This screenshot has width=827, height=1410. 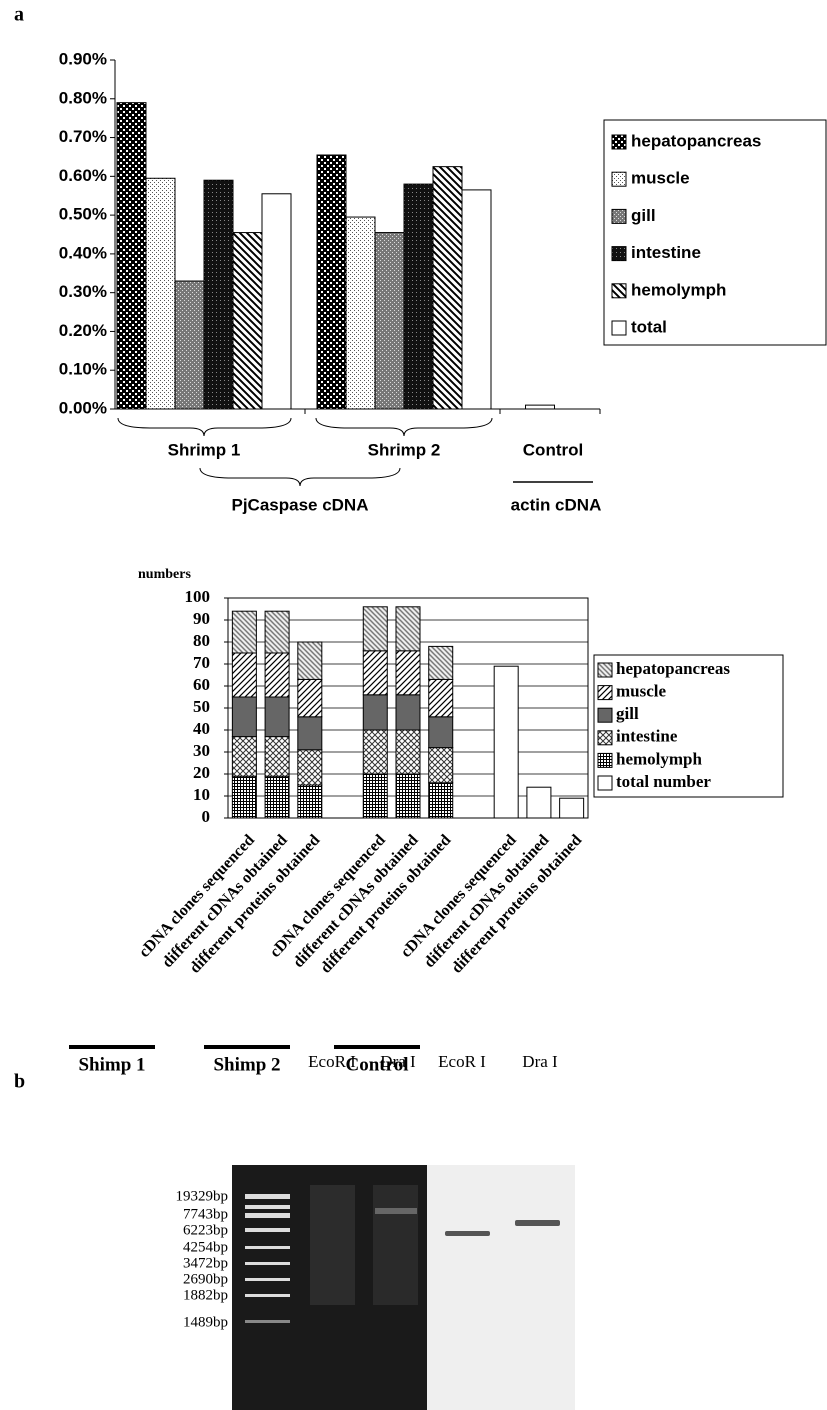 I want to click on y-tick-label: 0.10%, so click(x=83, y=369).